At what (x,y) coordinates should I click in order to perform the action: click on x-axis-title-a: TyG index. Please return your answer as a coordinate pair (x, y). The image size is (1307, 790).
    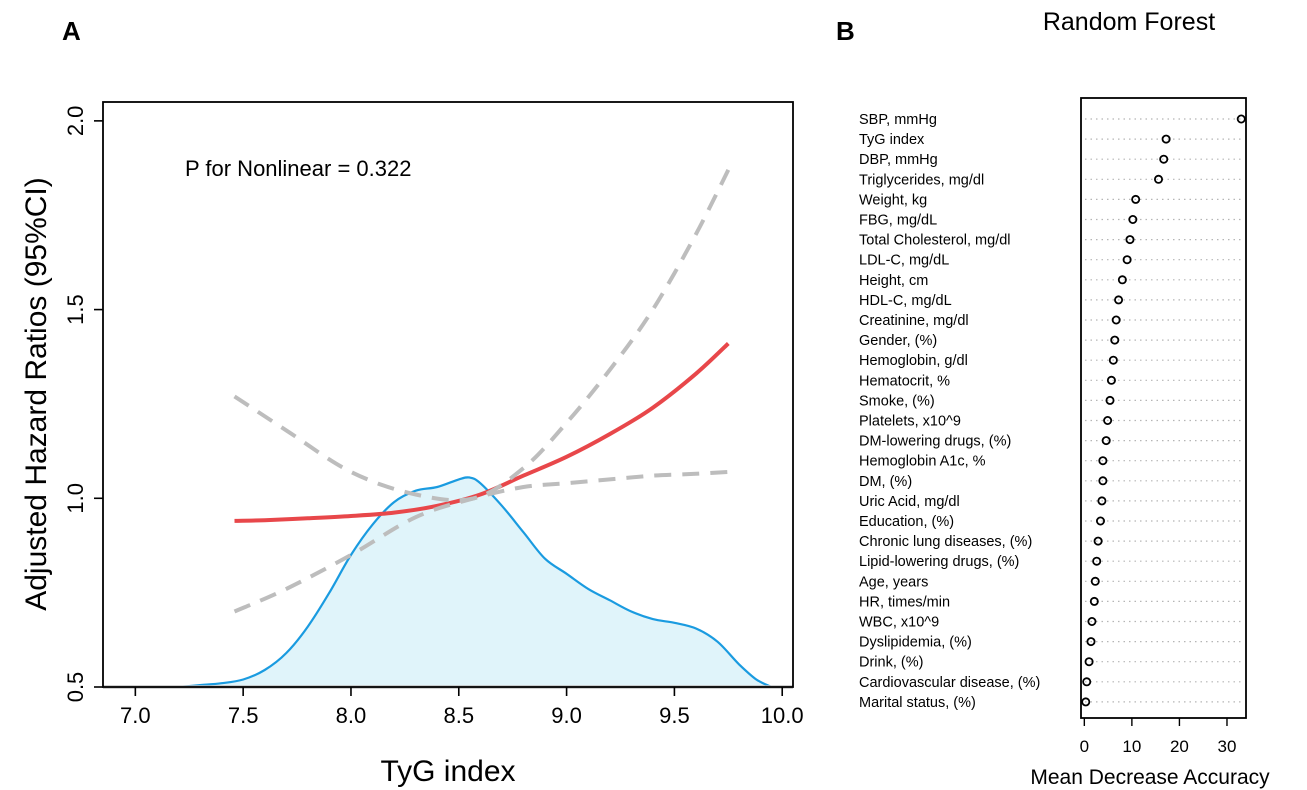
    Looking at the image, I should click on (447, 771).